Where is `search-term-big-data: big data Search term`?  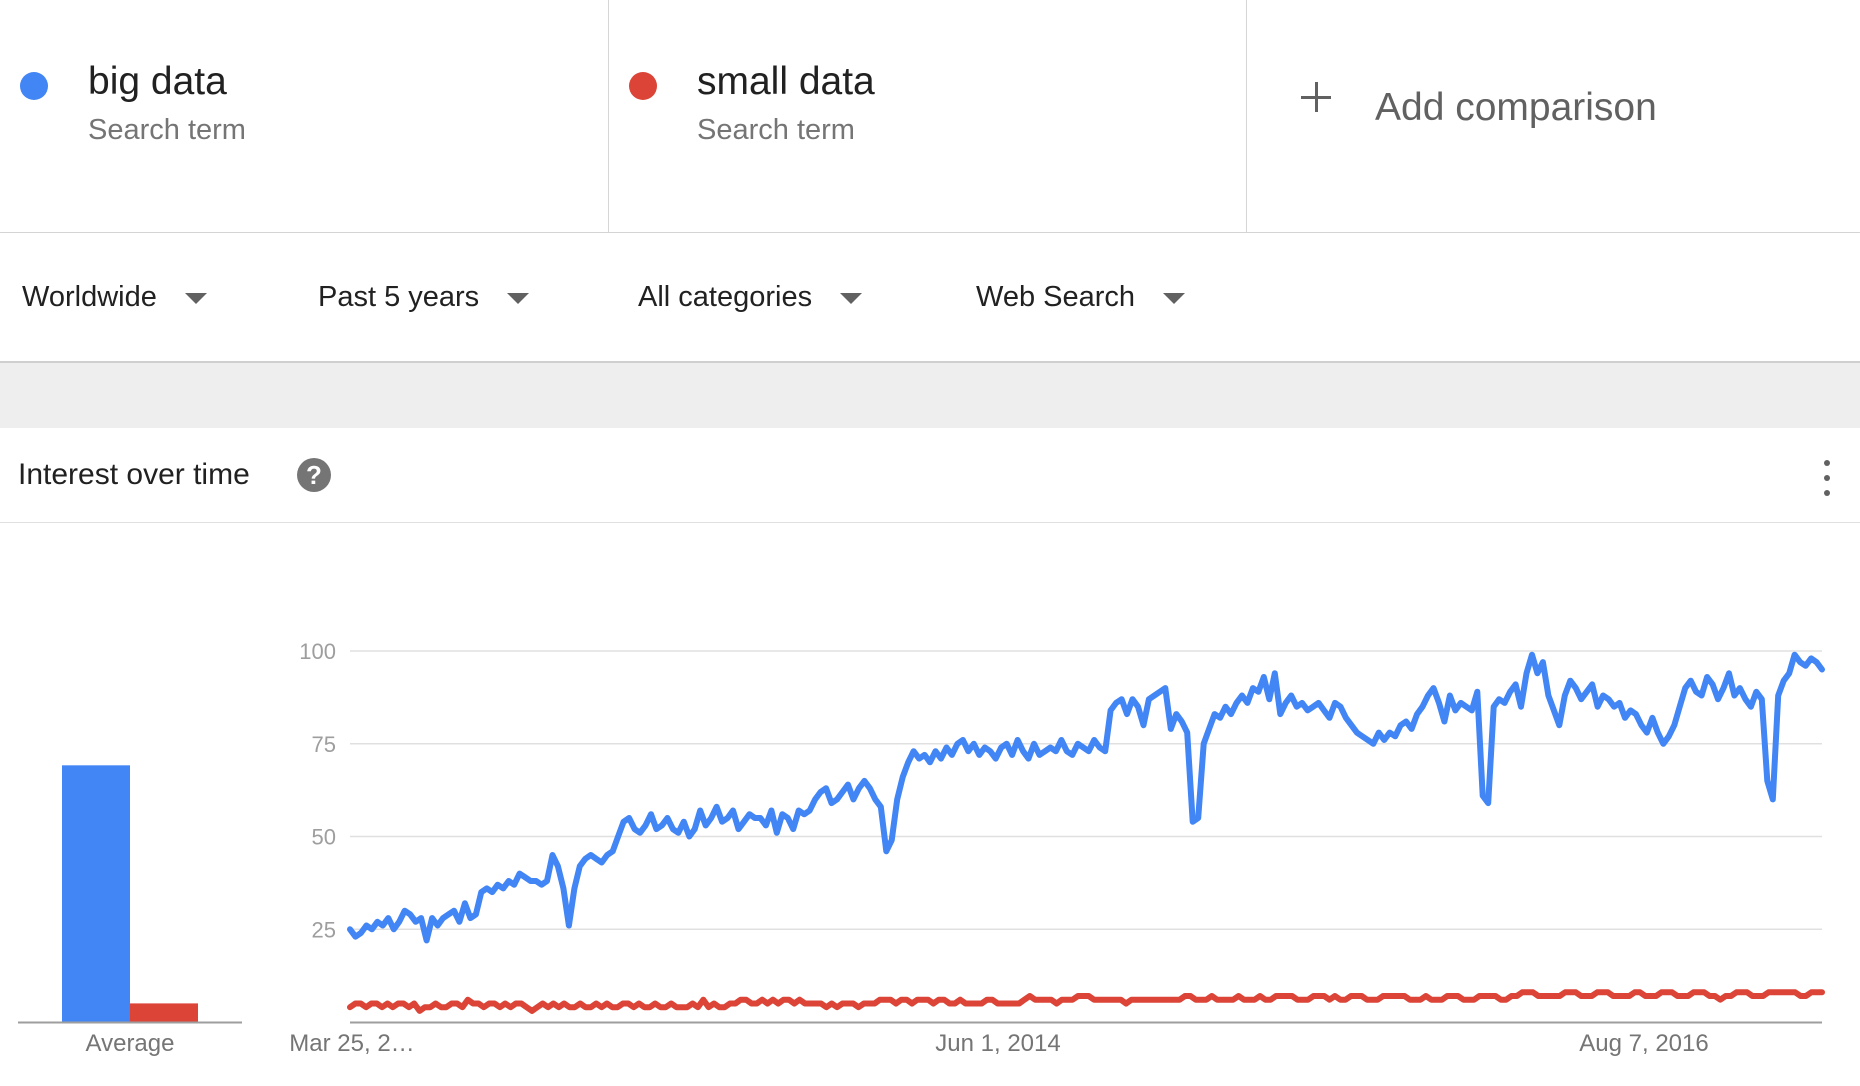
search-term-big-data: big data Search term is located at coordinates (304, 116).